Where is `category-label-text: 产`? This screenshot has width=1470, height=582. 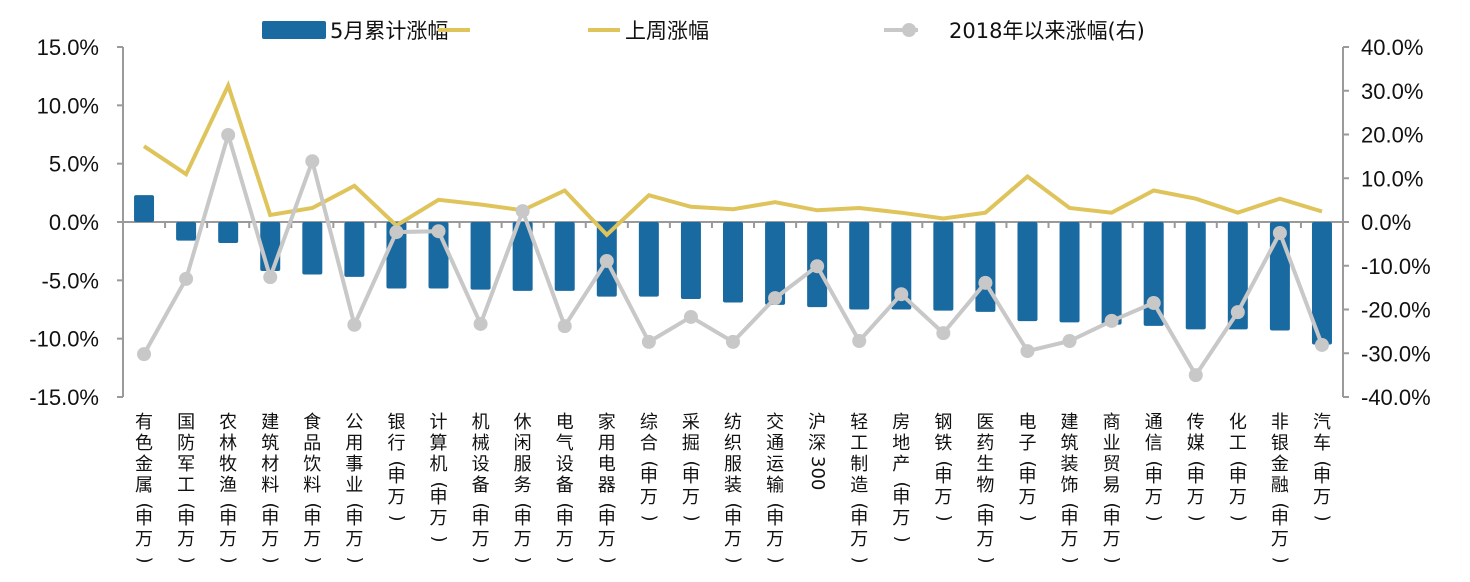
category-label-text: 产 is located at coordinates (901, 464).